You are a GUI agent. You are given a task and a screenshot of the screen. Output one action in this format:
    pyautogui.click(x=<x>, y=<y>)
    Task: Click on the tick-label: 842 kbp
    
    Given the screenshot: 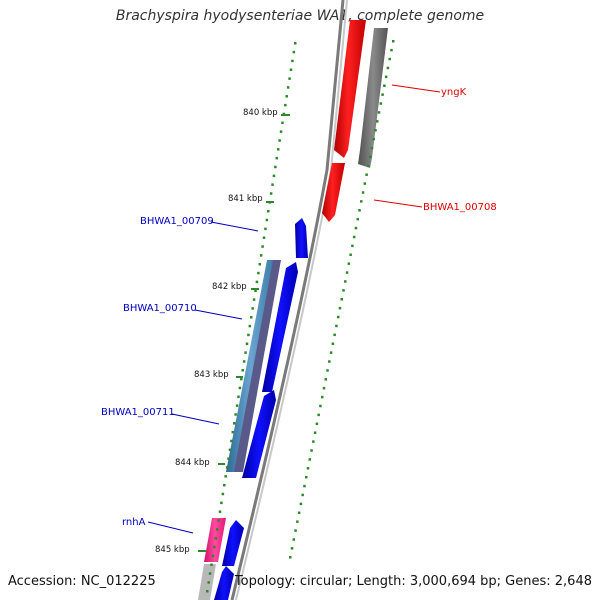 What is the action you would take?
    pyautogui.click(x=229, y=287)
    